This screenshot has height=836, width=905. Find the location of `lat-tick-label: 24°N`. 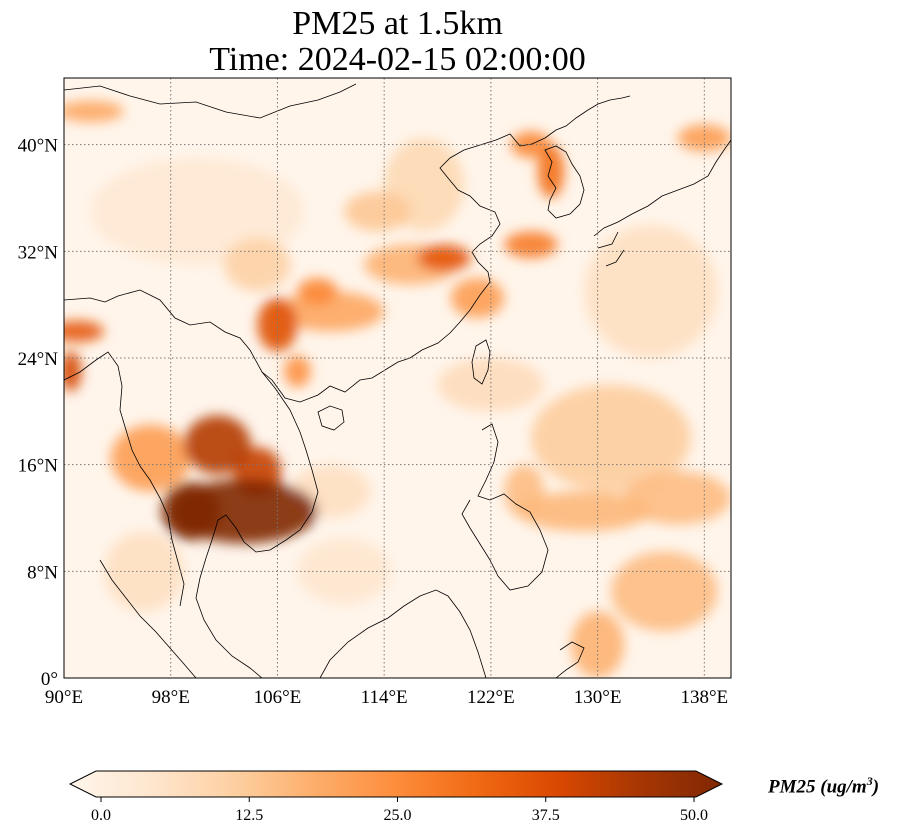

lat-tick-label: 24°N is located at coordinates (38, 359).